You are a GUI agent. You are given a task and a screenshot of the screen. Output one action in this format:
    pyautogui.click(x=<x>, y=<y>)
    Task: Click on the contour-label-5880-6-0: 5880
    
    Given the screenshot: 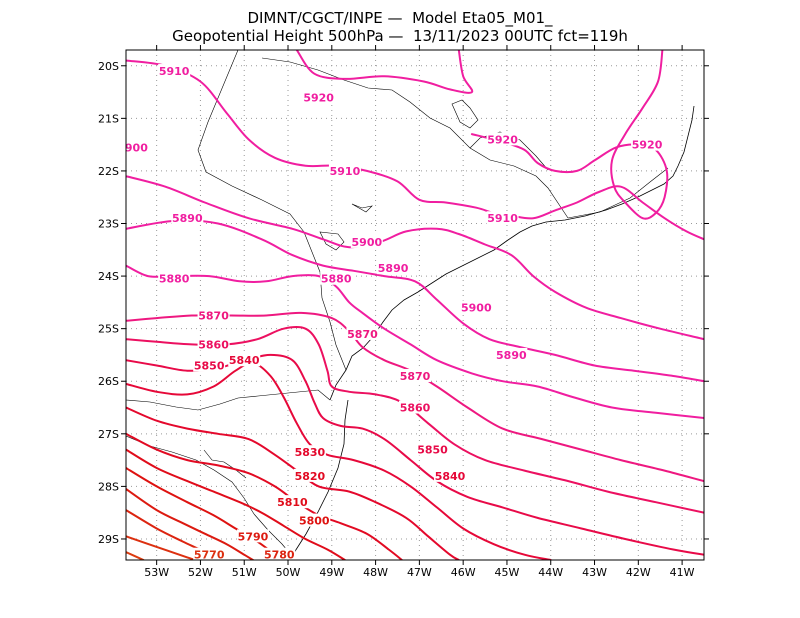 What is the action you would take?
    pyautogui.click(x=174, y=279)
    